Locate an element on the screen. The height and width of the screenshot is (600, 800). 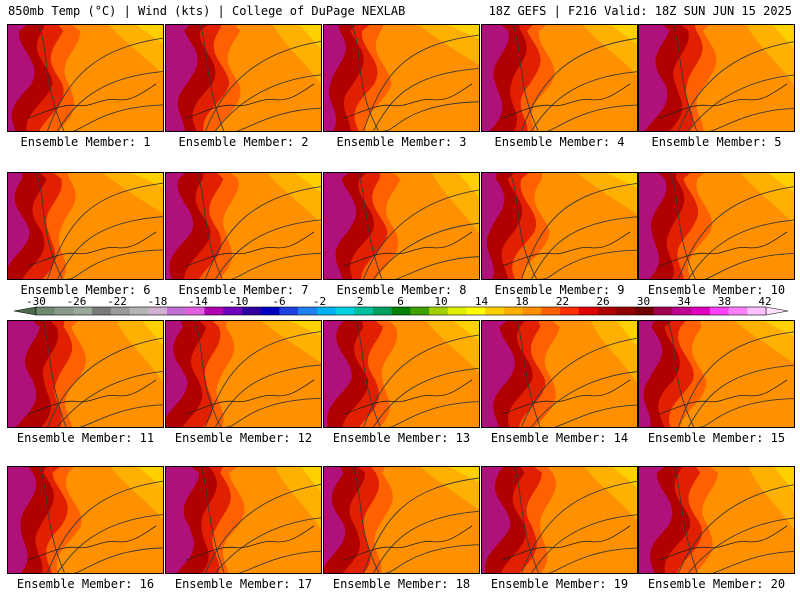
colorbar-tick-label: -2 is located at coordinates (319, 302).